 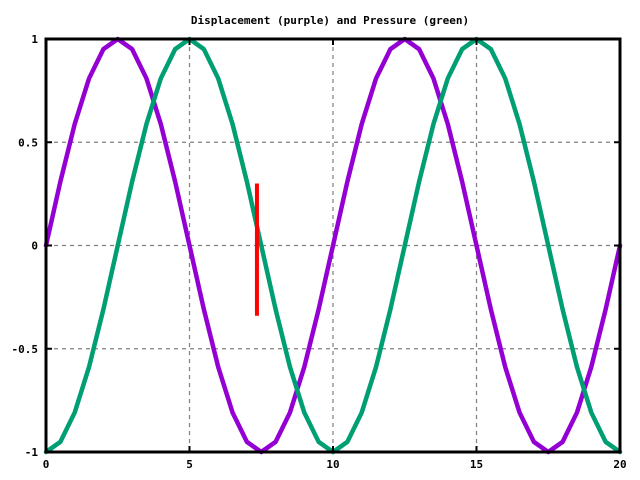 What do you see at coordinates (332, 464) in the screenshot?
I see `x-tick-label: 10` at bounding box center [332, 464].